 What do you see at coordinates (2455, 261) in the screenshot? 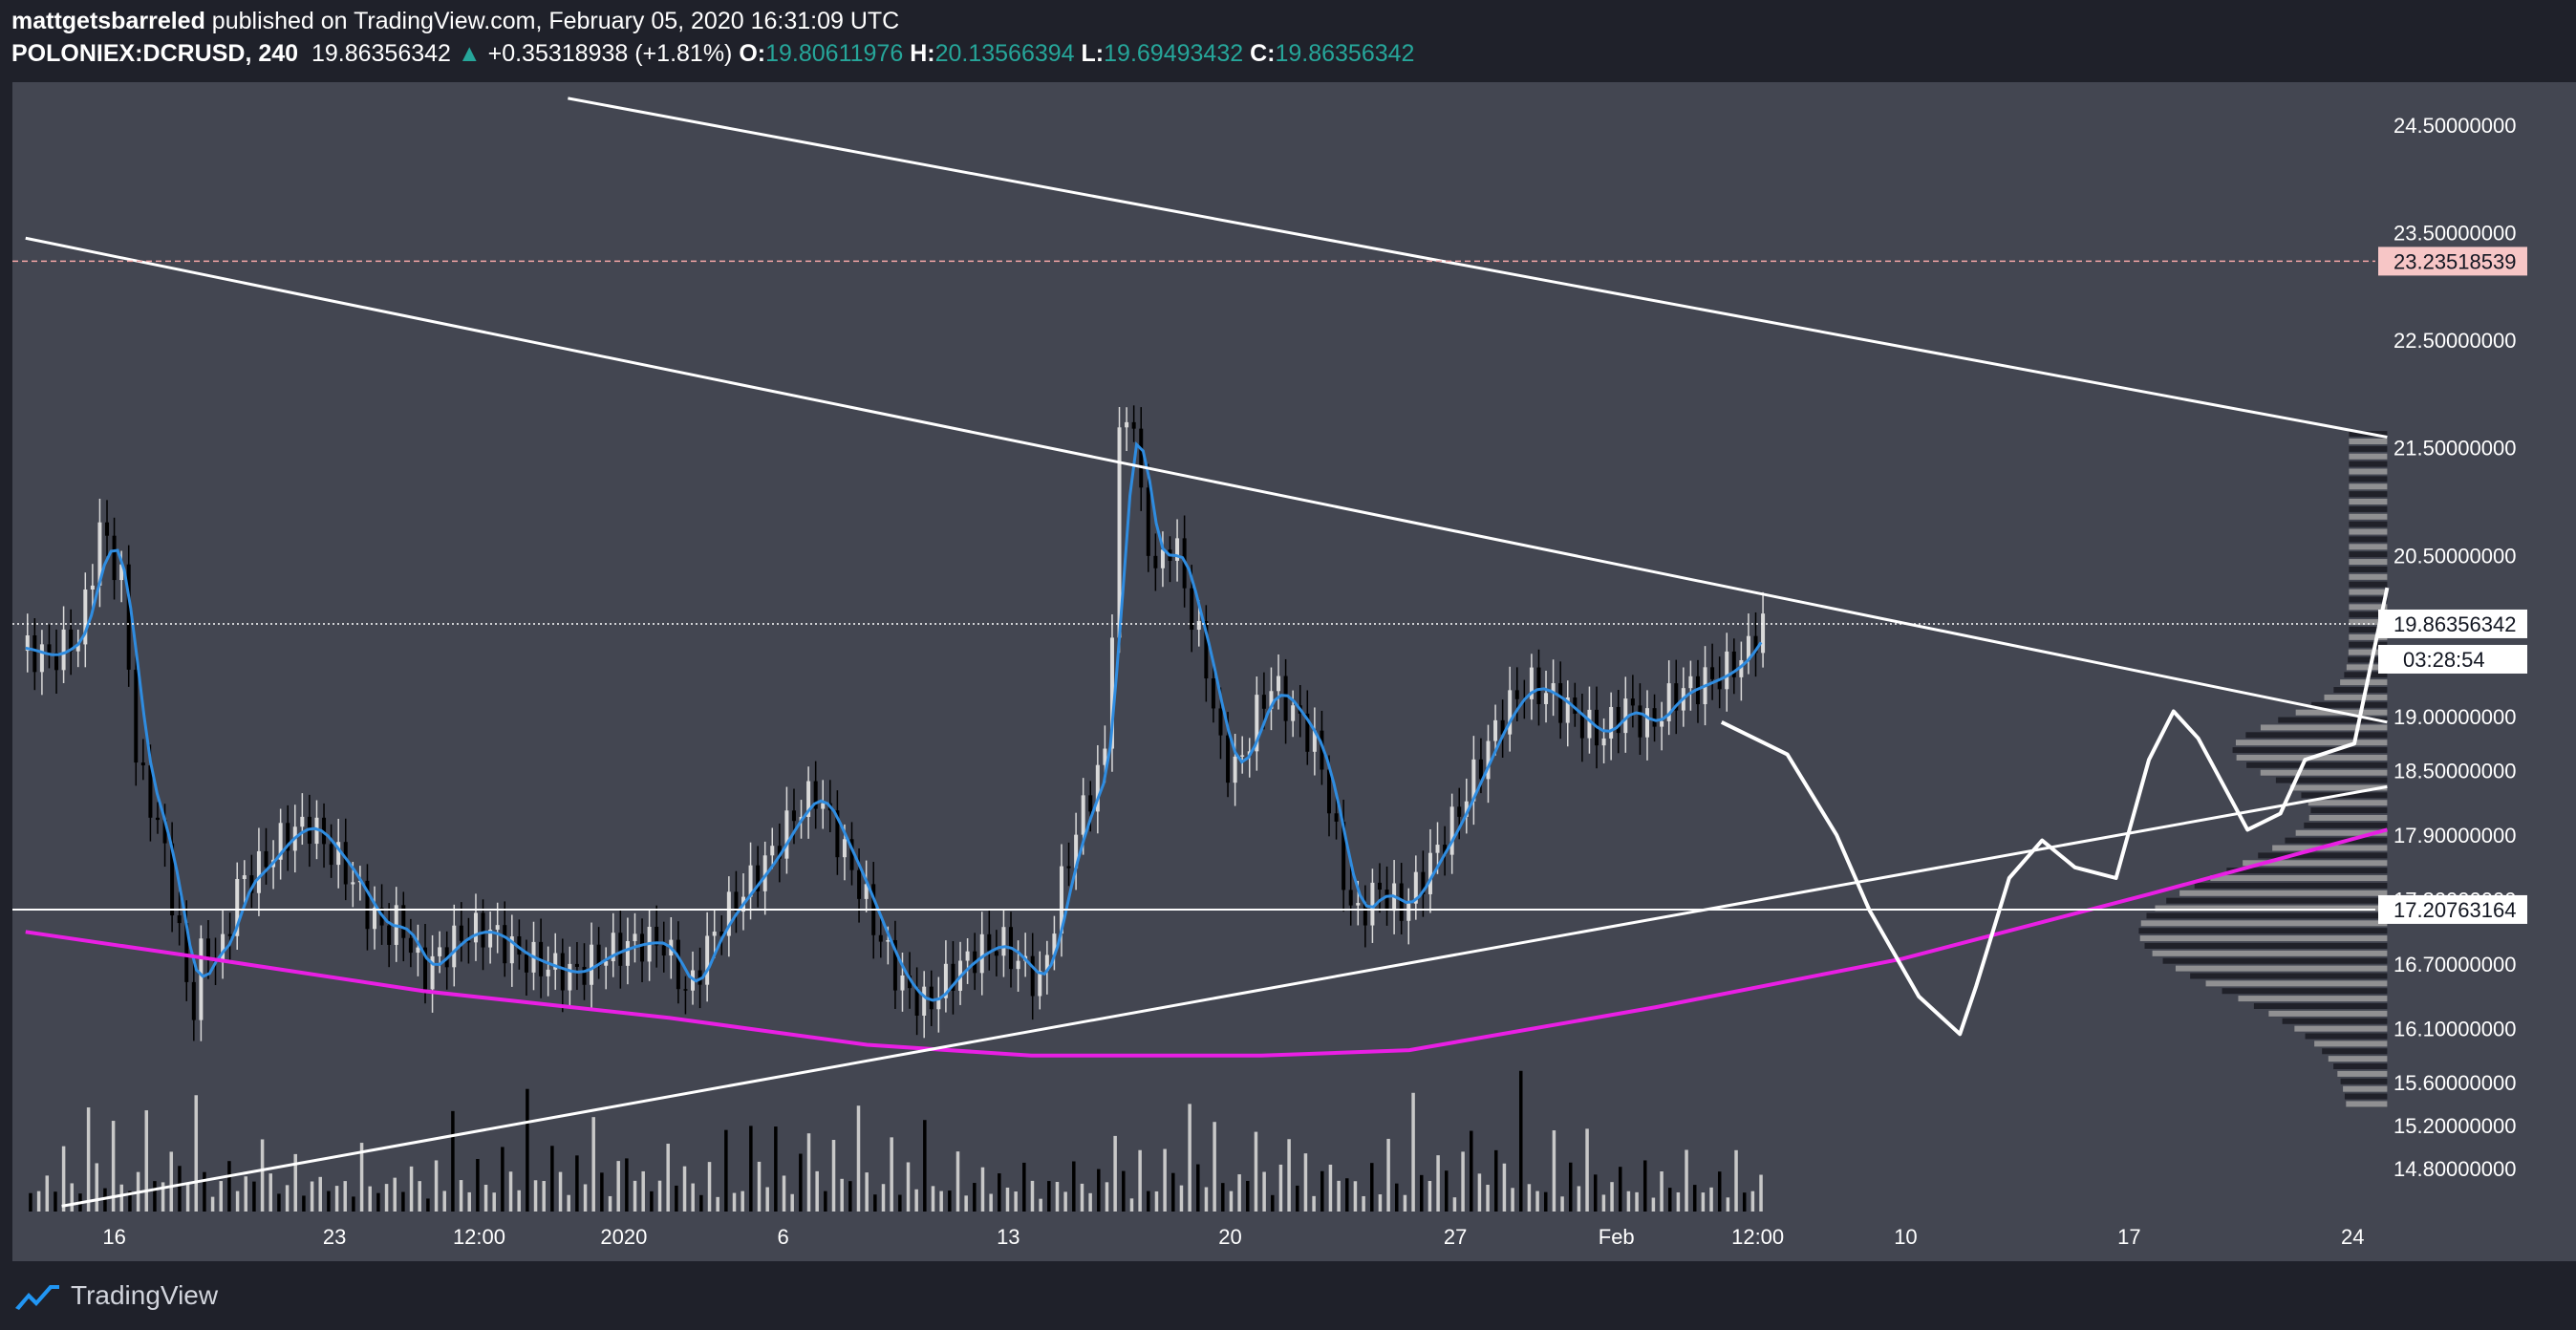
I see `price-label-text: 23.23518539` at bounding box center [2455, 261].